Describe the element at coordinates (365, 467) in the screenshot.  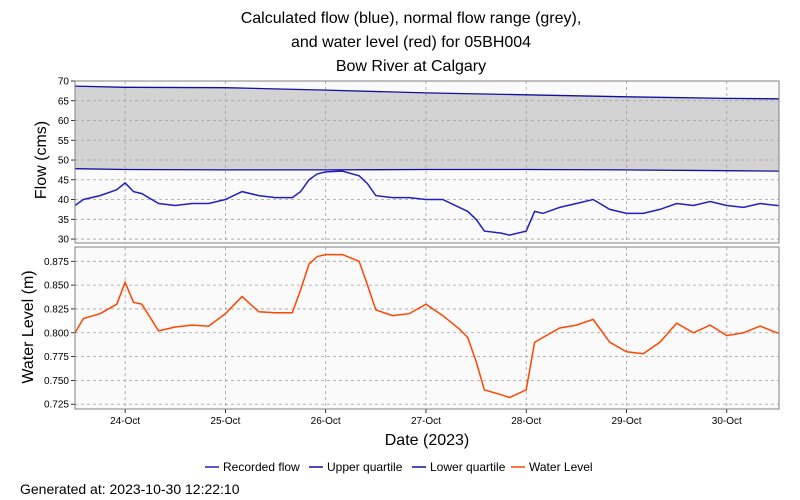
I see `legend-label: Upper quartile` at that location.